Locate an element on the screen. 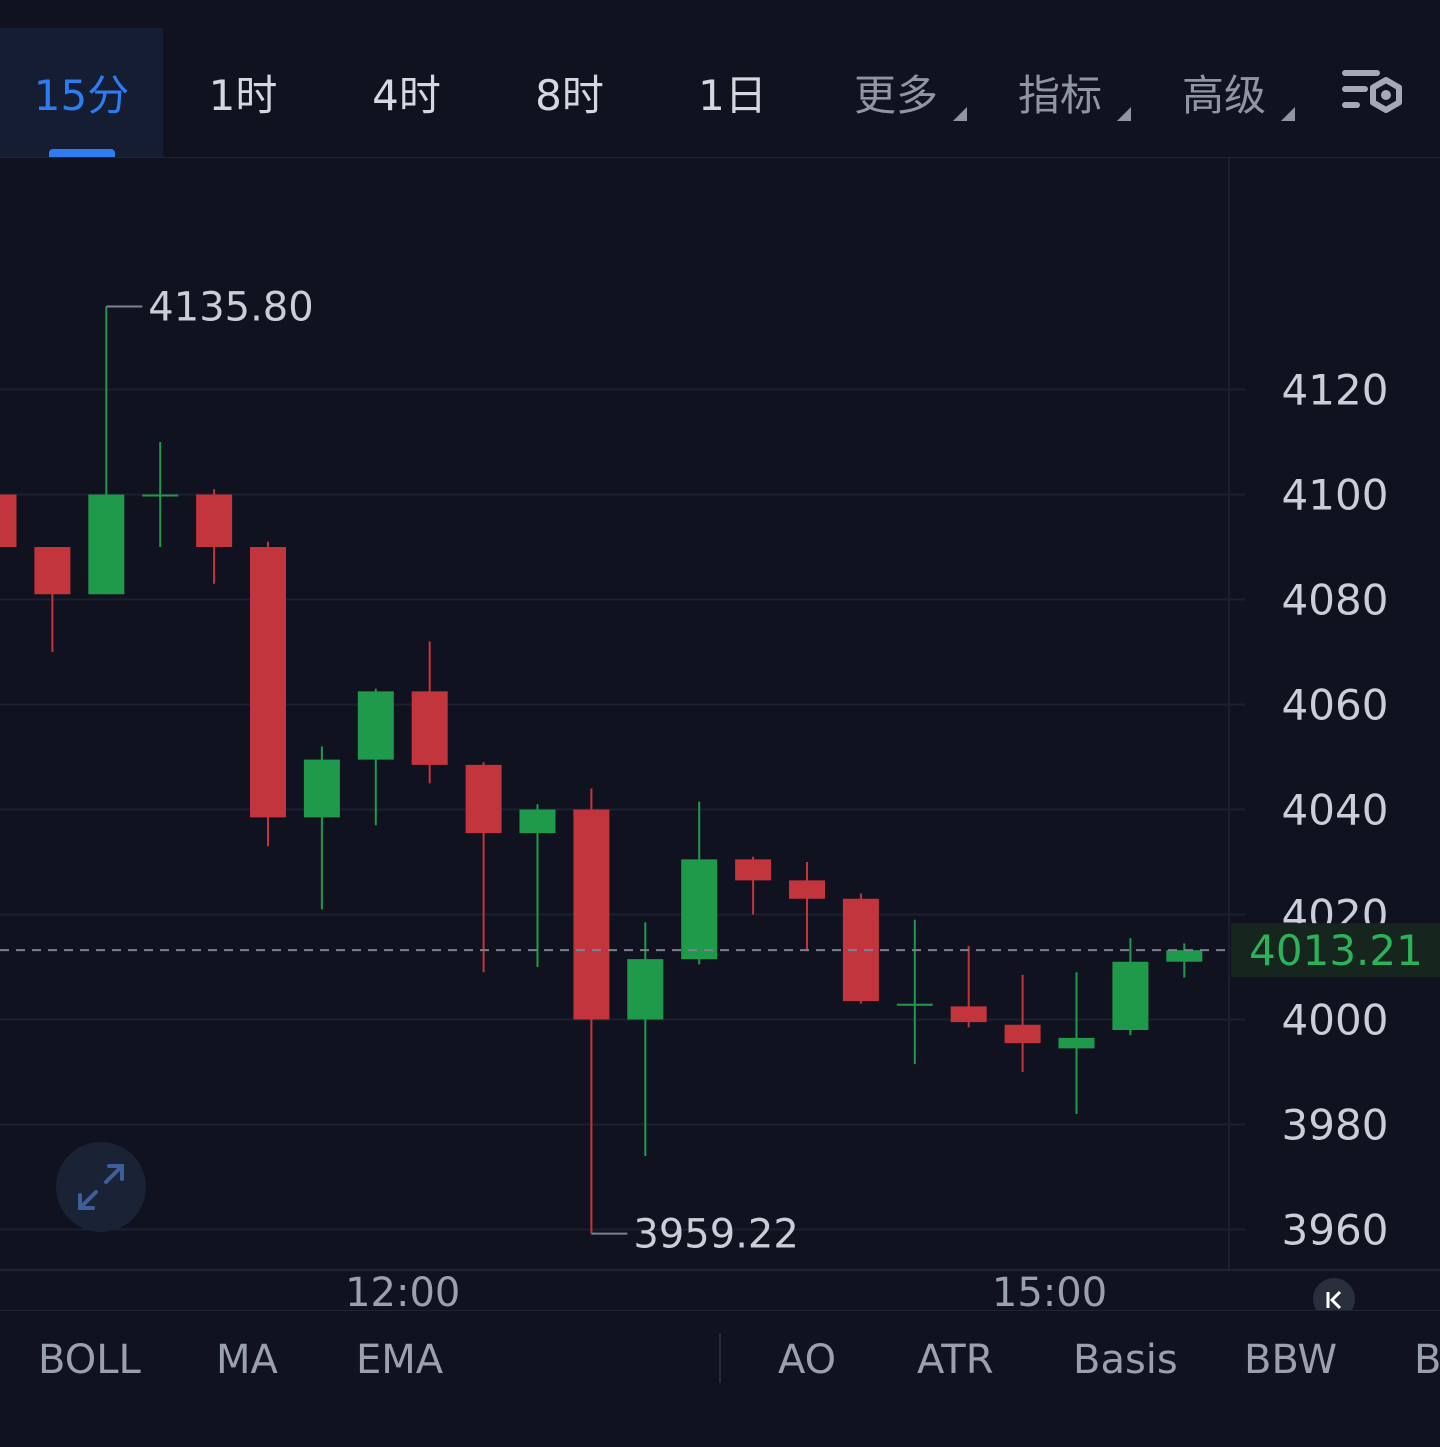  chart-settings-button is located at coordinates (1372, 94).